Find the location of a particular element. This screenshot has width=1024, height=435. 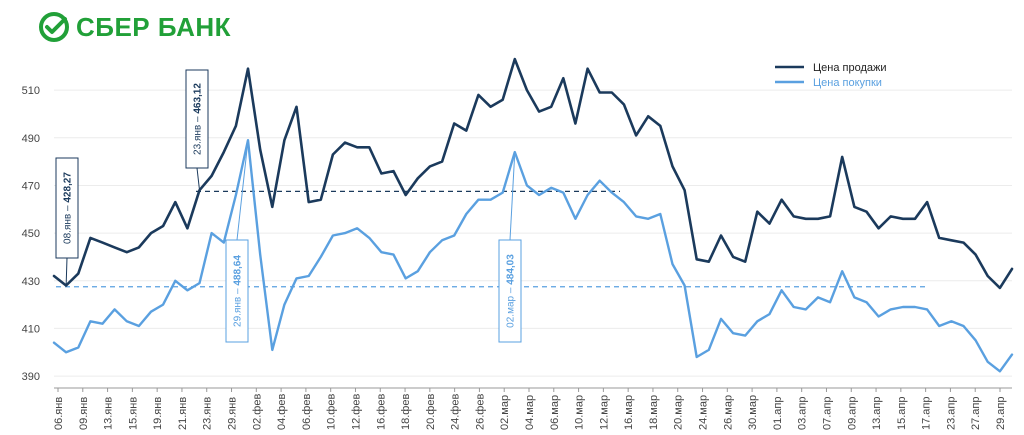

legend: Цена продажи Цена покупки is located at coordinates (831, 75).